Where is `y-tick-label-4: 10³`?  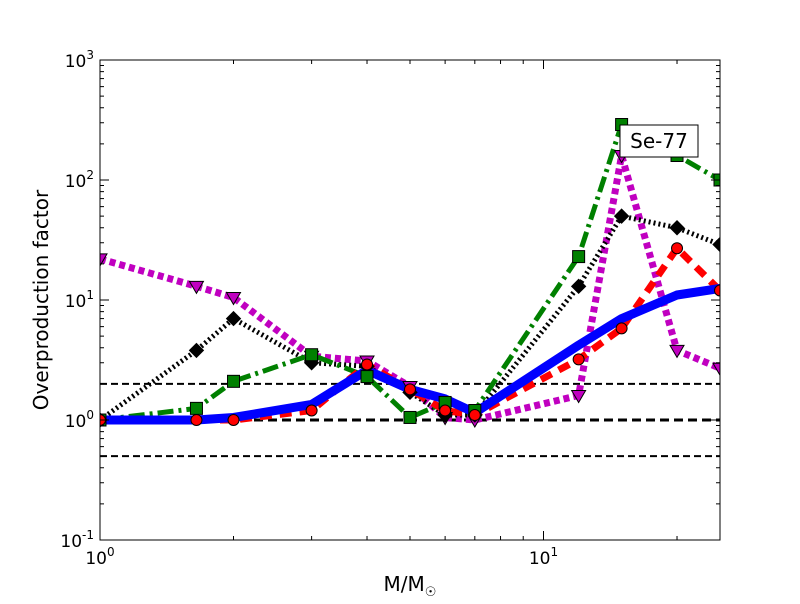
y-tick-label-4: 10³ is located at coordinates (79, 60).